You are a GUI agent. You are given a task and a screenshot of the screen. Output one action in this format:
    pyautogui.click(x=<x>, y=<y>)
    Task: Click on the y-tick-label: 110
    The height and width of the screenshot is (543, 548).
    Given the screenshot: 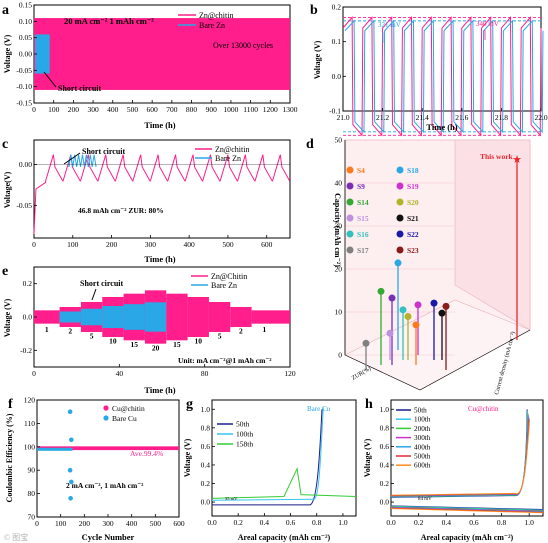 What is the action you would take?
    pyautogui.click(x=29, y=423)
    